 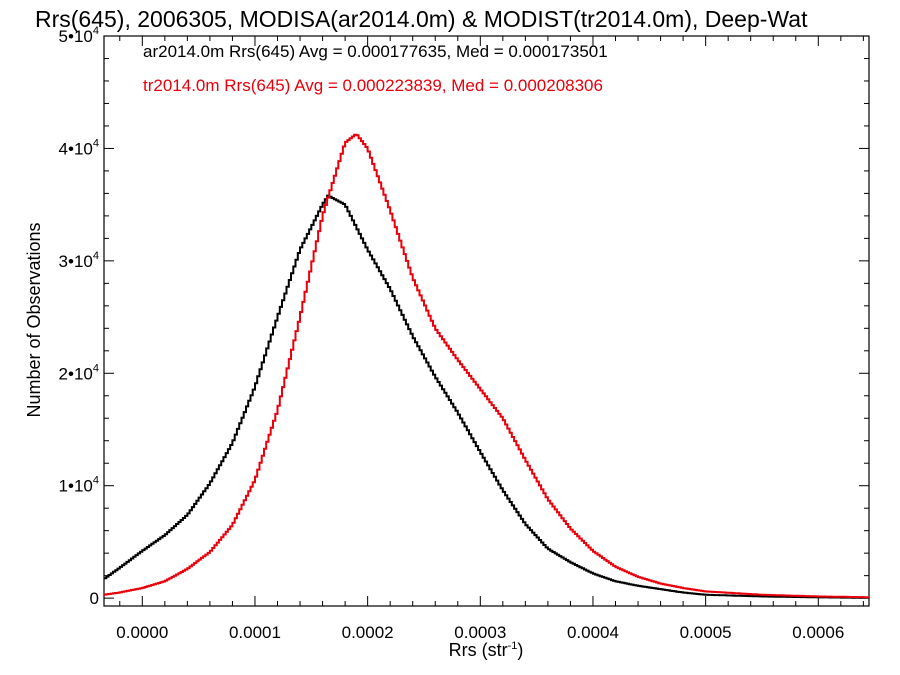 I want to click on x-tick-label: 0.0006, so click(x=818, y=632).